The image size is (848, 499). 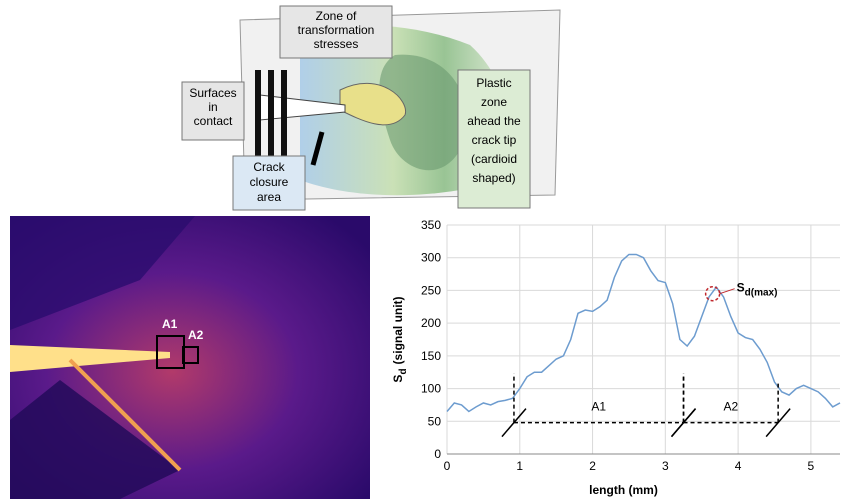 I want to click on image-label: A2, so click(x=196, y=335).